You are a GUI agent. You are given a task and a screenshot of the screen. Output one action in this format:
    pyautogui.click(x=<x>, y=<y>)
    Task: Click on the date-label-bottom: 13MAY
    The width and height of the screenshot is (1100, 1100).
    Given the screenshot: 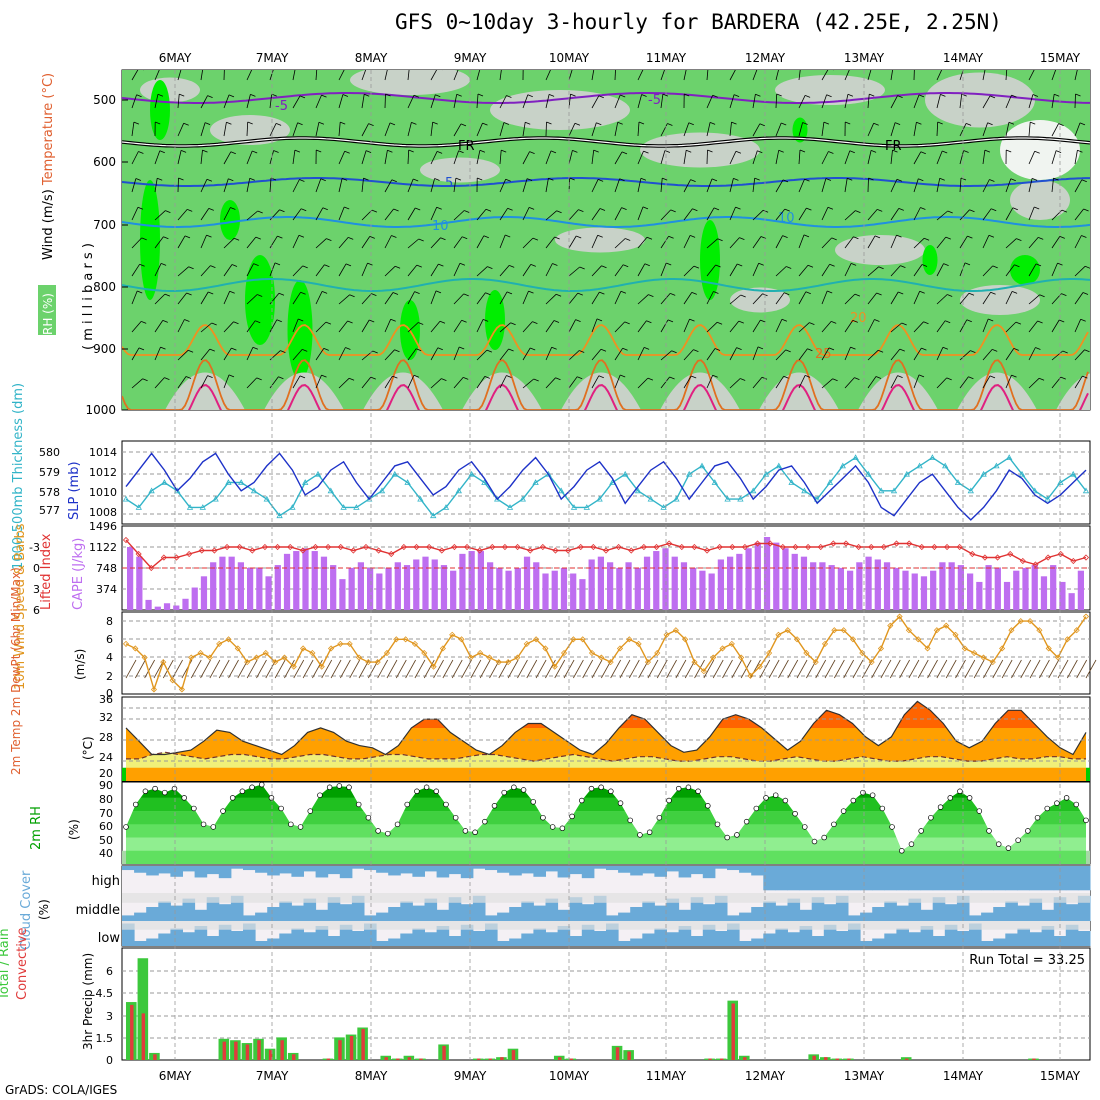 What is the action you would take?
    pyautogui.click(x=864, y=1076)
    